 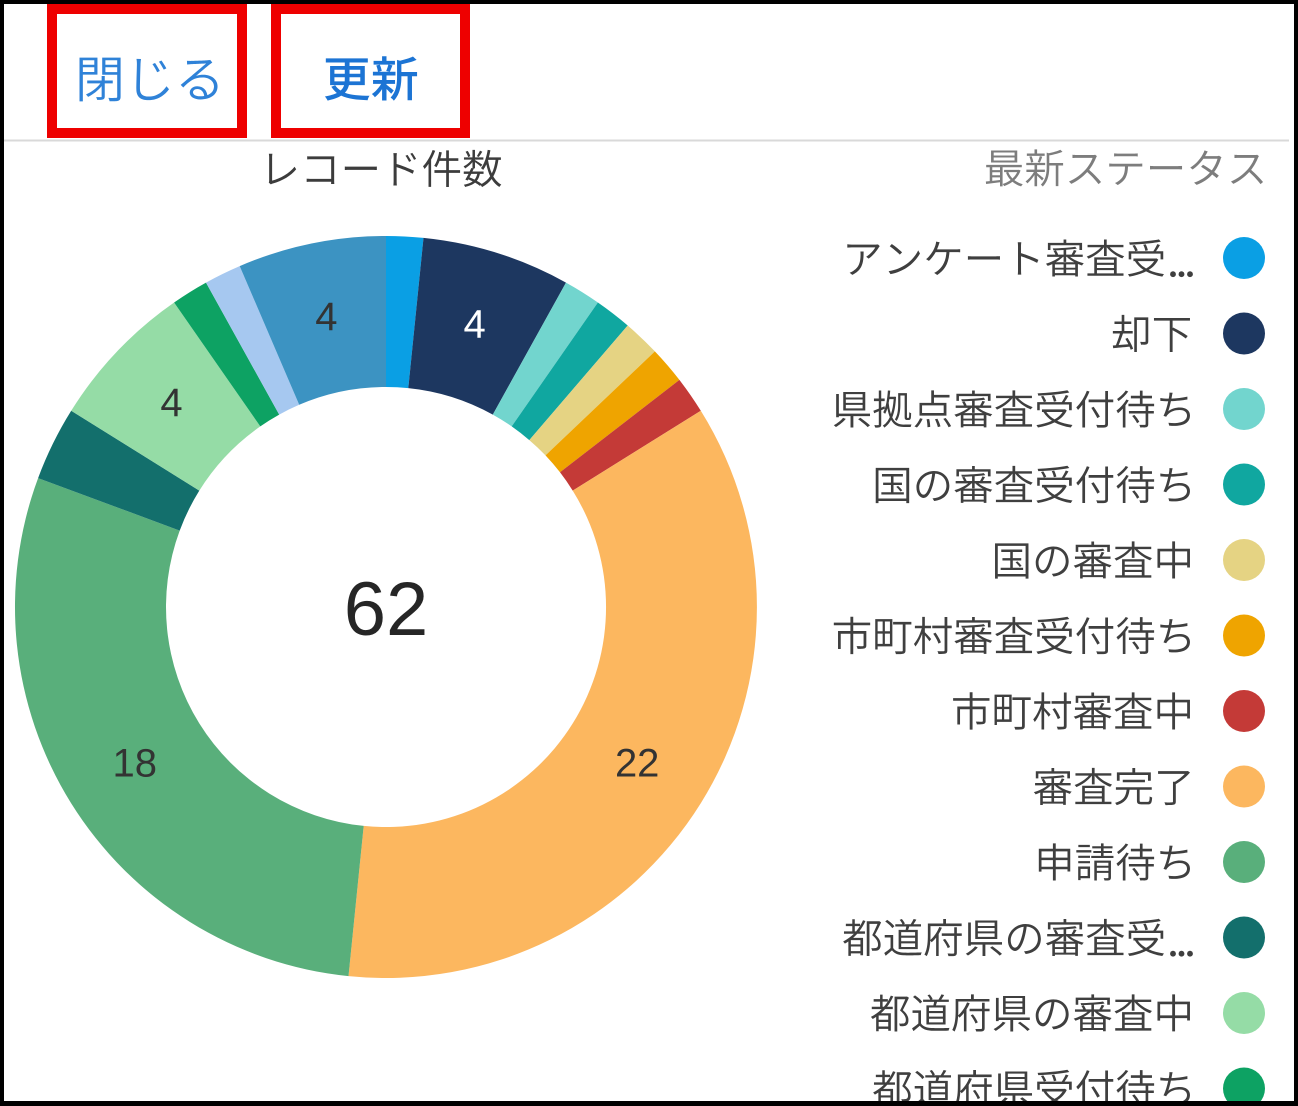 I want to click on svg-text: 18, so click(x=135, y=764).